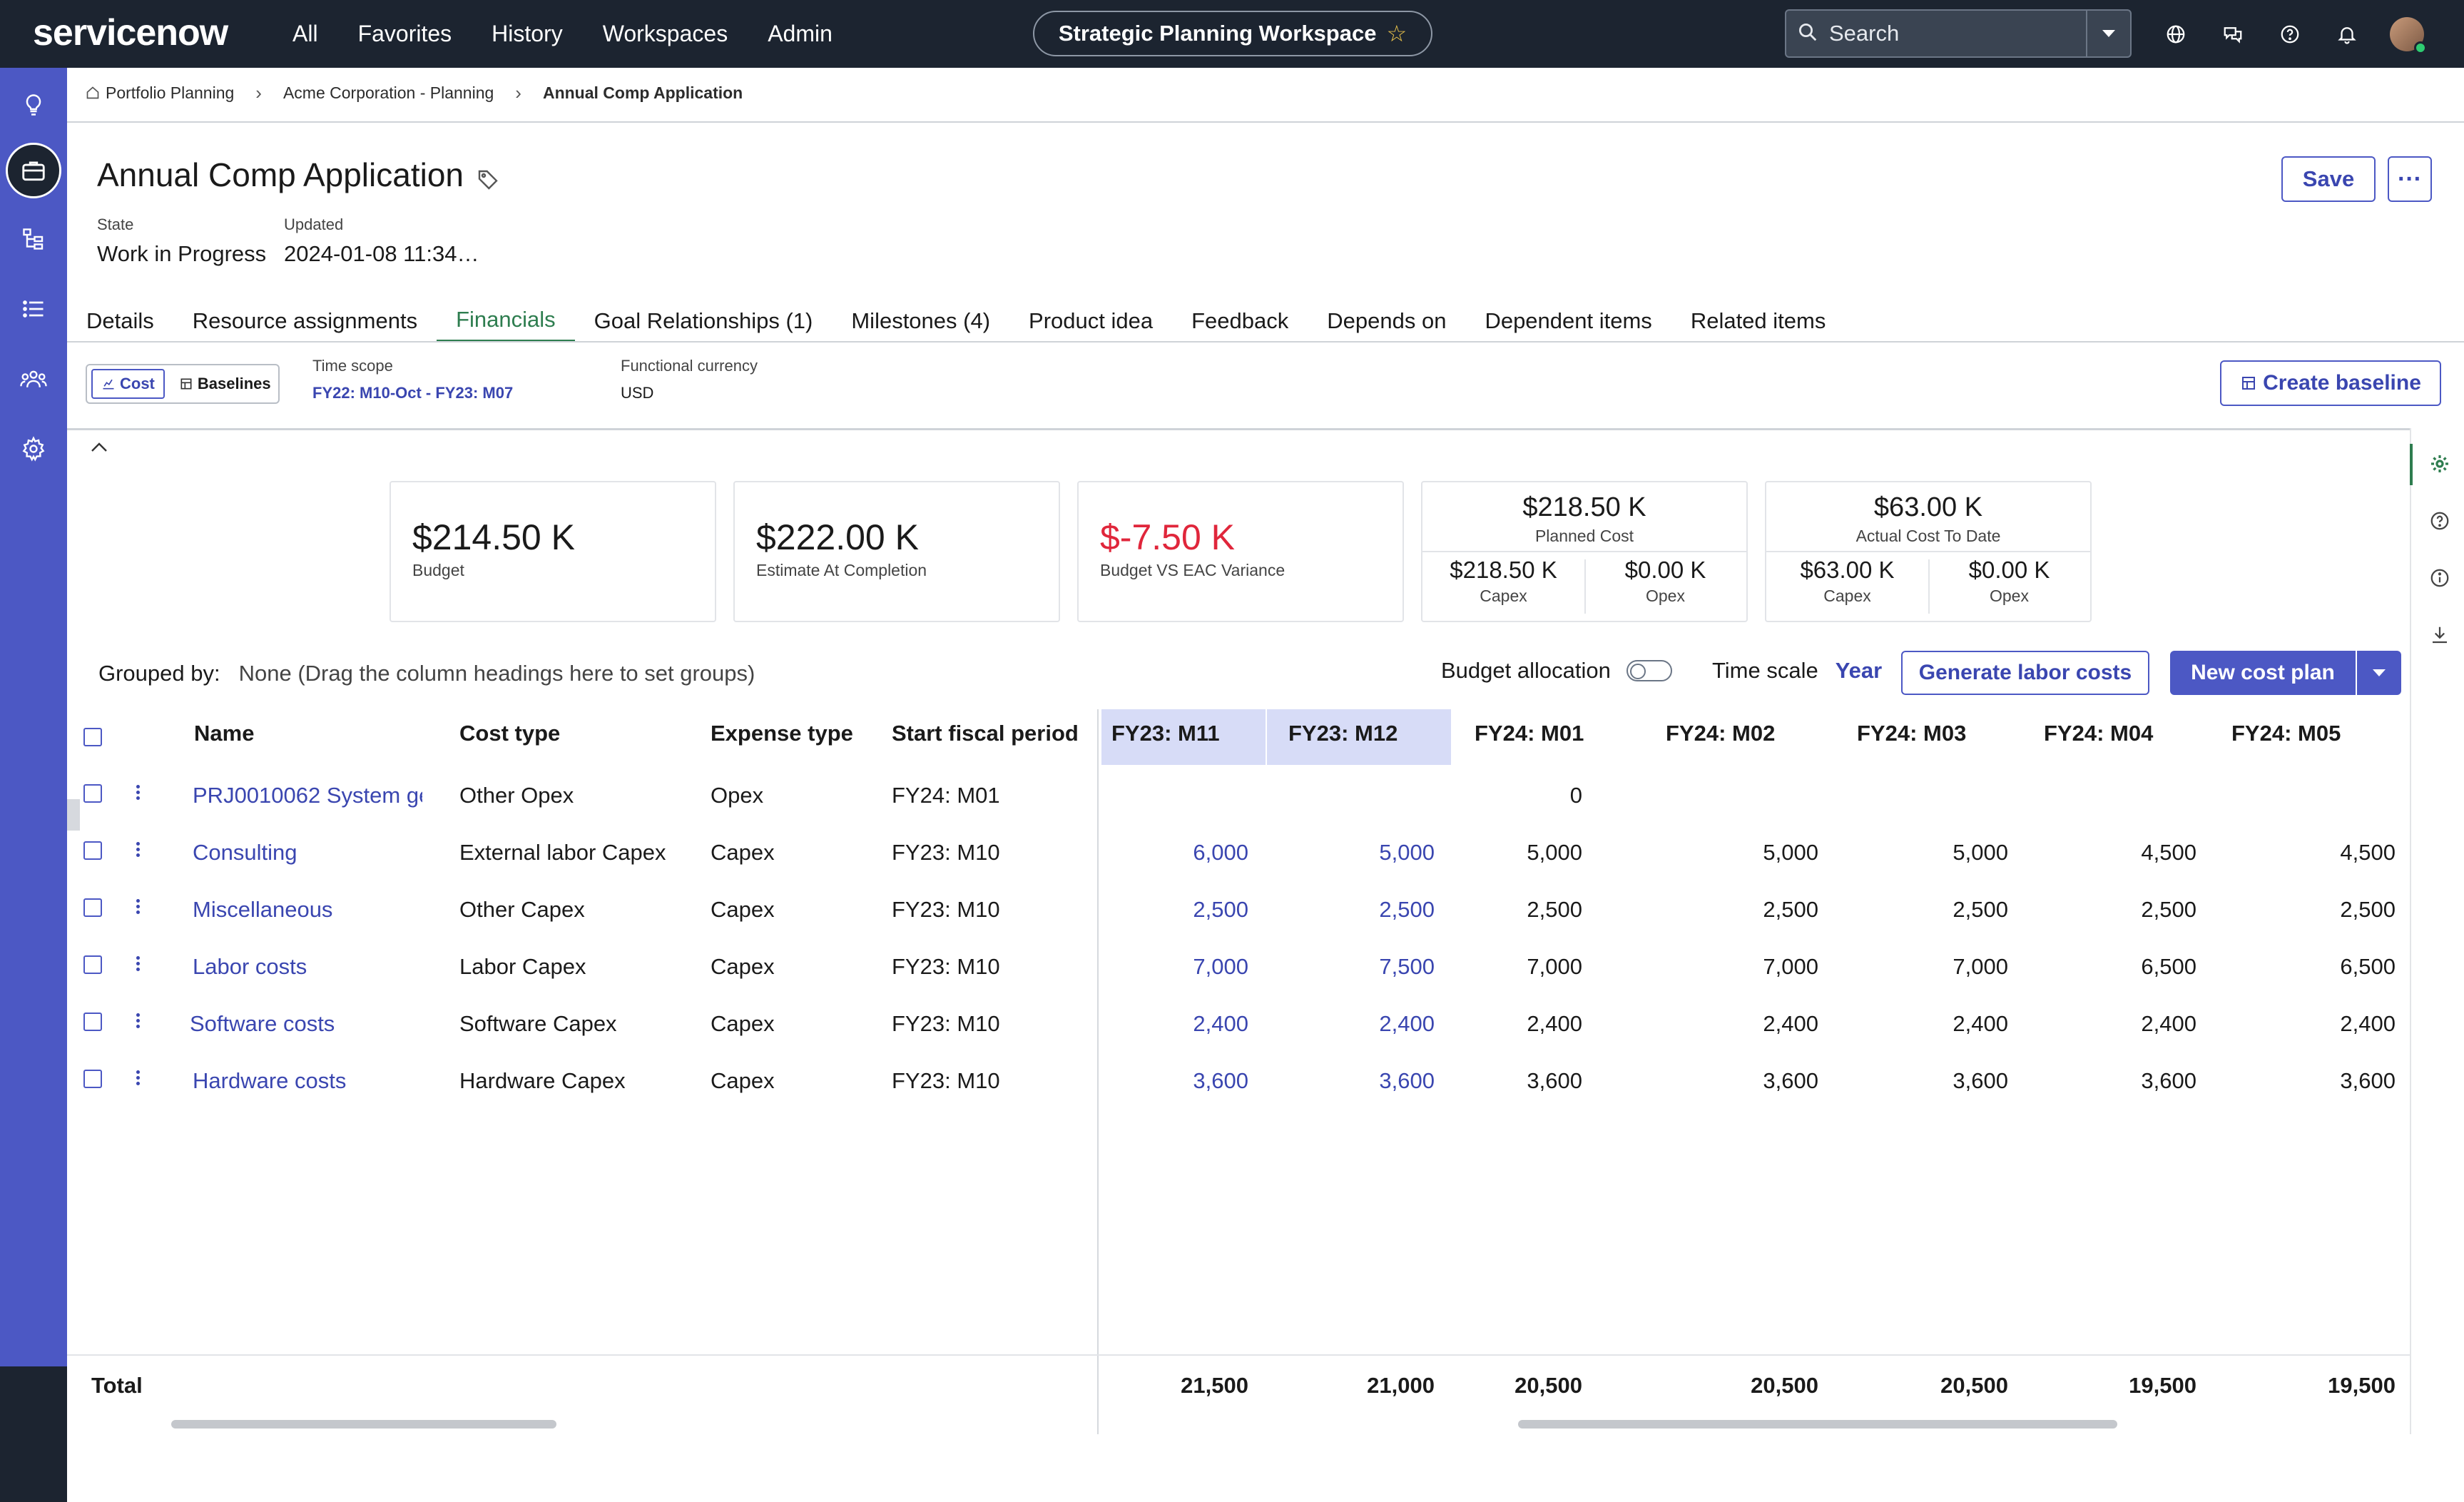 This screenshot has height=1502, width=2464. Describe the element at coordinates (782, 733) in the screenshot. I see `column-header-expense-type: Expense type` at that location.